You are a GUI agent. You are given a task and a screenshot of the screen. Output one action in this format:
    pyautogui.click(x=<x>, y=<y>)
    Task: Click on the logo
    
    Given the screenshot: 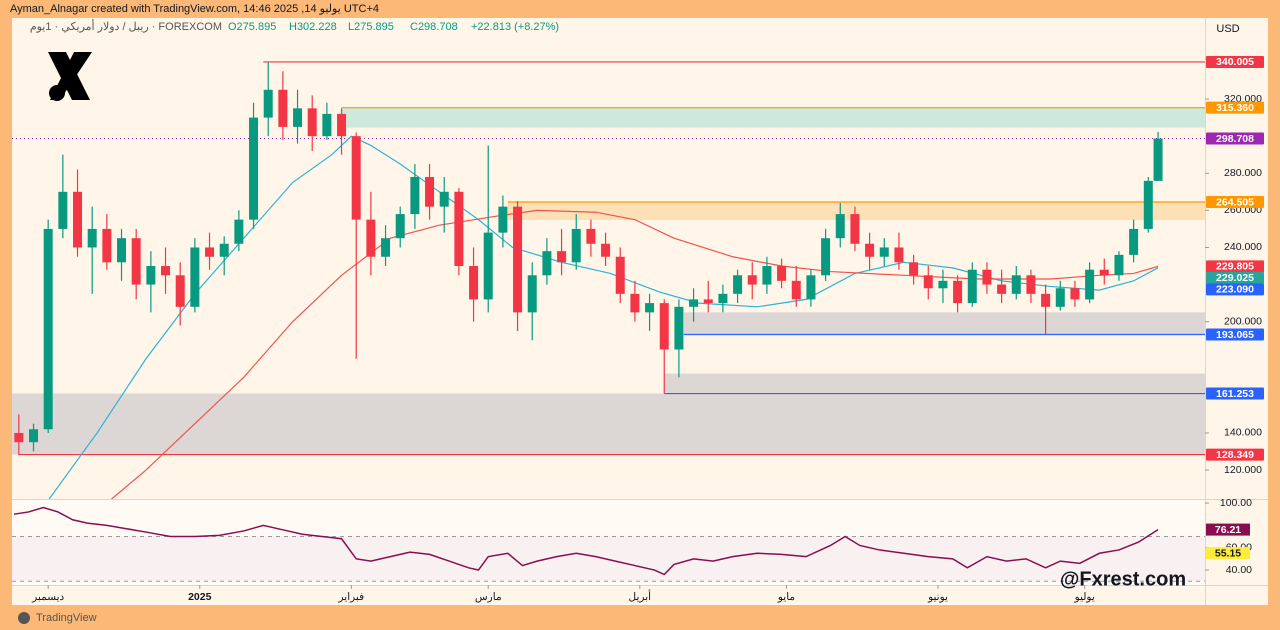 What is the action you would take?
    pyautogui.click(x=70, y=76)
    